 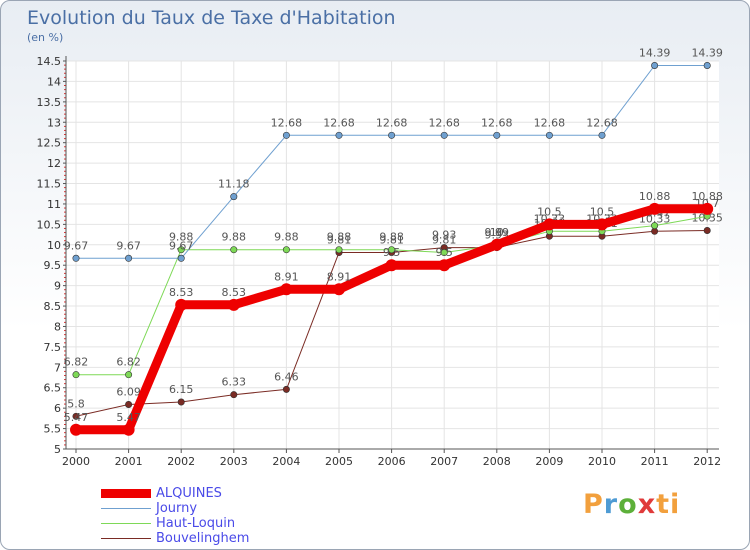 I want to click on y-tick-label: 12.5, so click(x=49, y=143).